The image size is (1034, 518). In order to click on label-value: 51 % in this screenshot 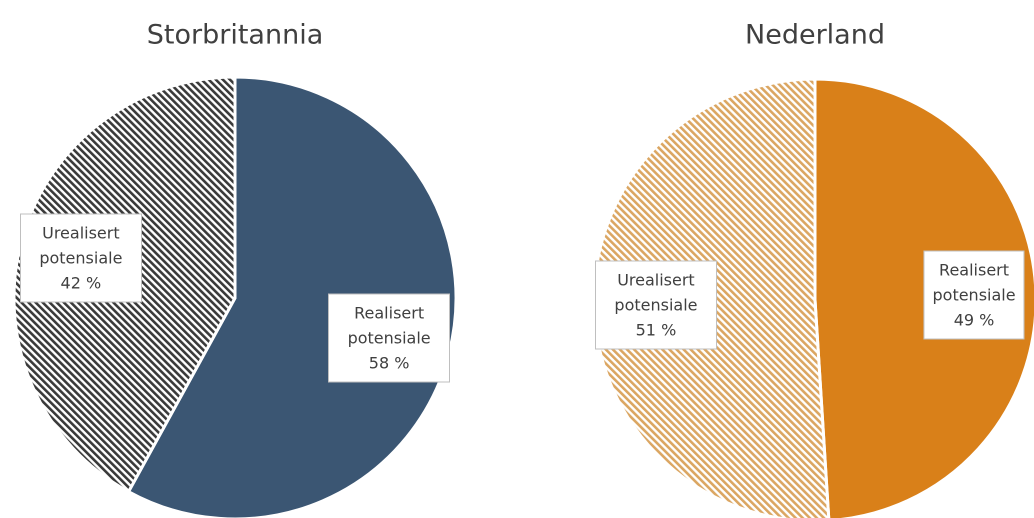, I will do `click(656, 330)`.